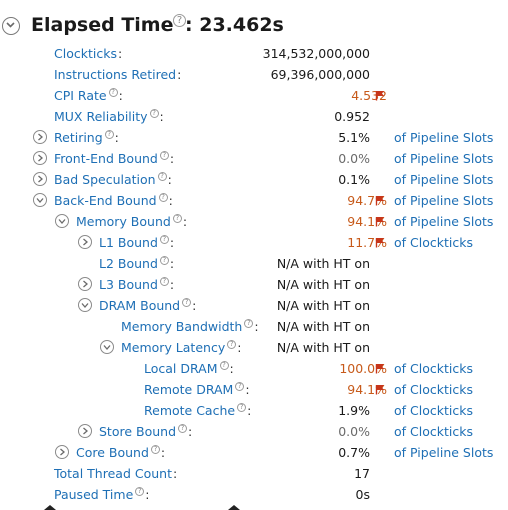 The width and height of the screenshot is (508, 510). Describe the element at coordinates (354, 452) in the screenshot. I see `metric-value: 0.7%` at that location.